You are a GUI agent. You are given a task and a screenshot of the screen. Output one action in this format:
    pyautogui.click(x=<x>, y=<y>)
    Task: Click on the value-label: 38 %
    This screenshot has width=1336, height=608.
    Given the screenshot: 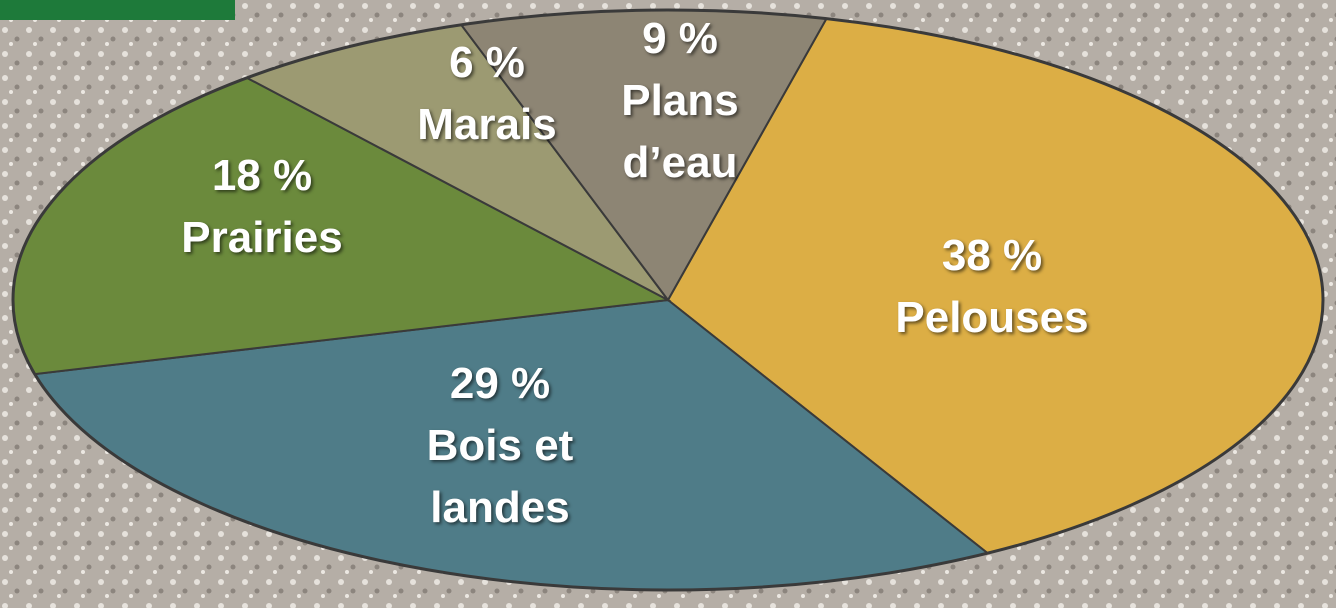 What is the action you would take?
    pyautogui.click(x=992, y=255)
    